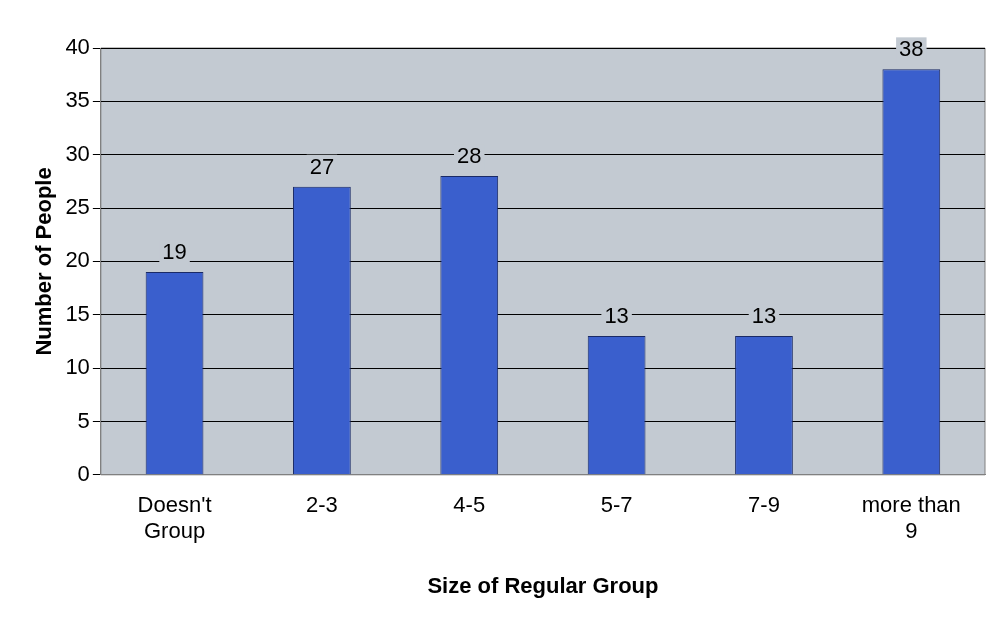  What do you see at coordinates (543, 585) in the screenshot?
I see `x-axis-title: Size of Regular Group` at bounding box center [543, 585].